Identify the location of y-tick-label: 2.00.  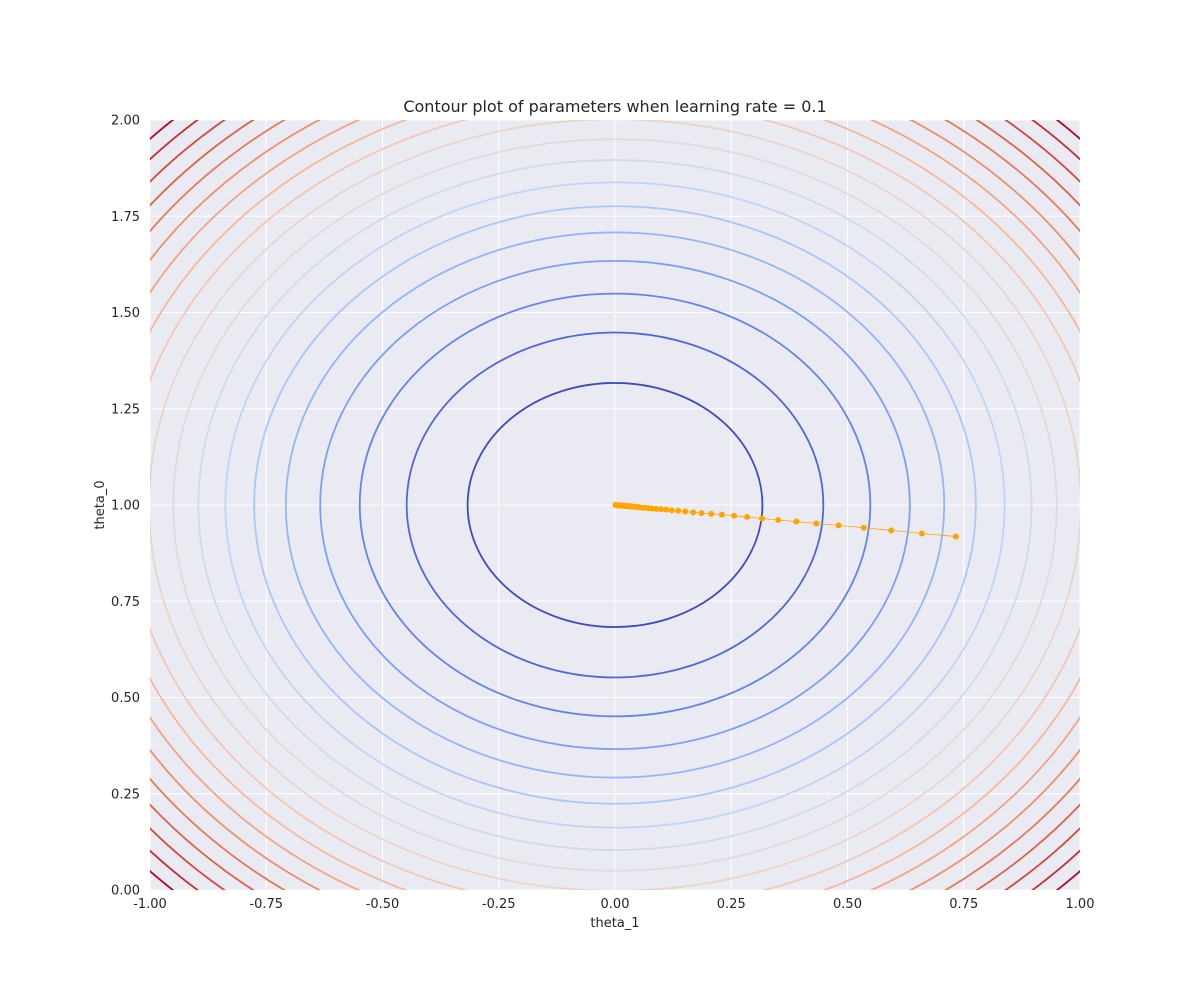
(125, 121).